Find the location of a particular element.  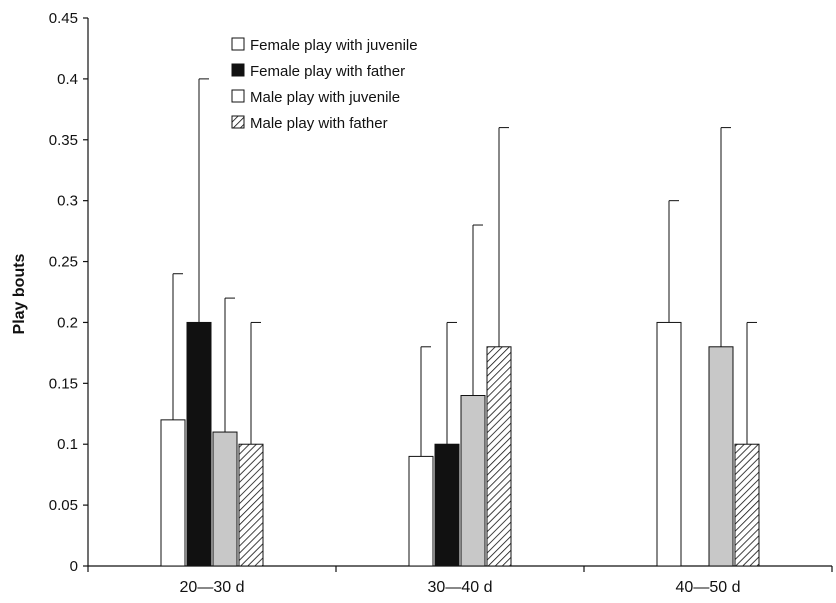

x-ticks: 20—30 d 30—40 d 40—50 d is located at coordinates (460, 581).